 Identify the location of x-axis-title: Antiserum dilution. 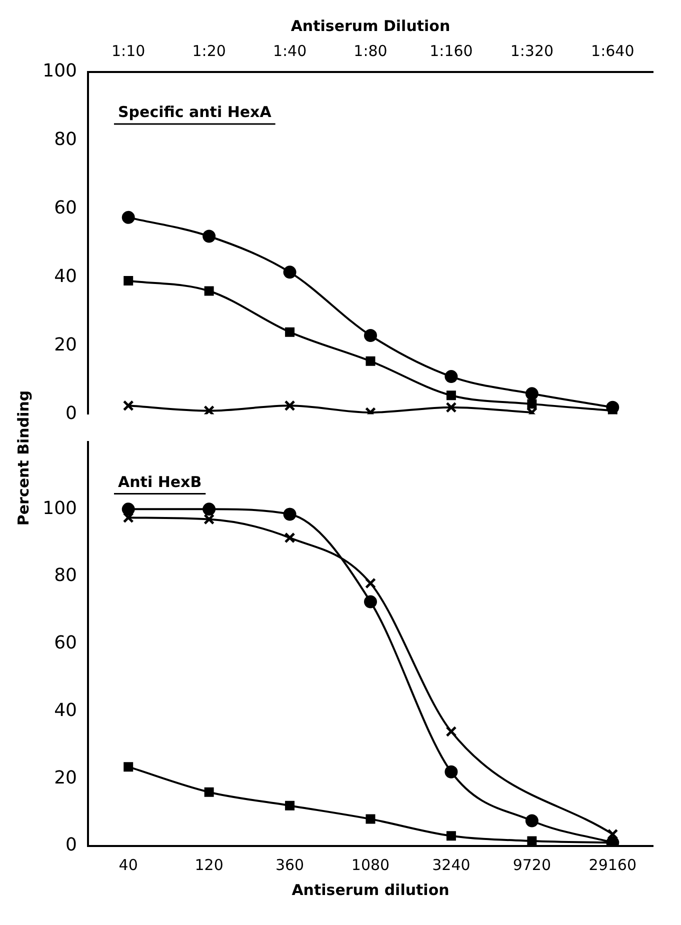
(371, 889).